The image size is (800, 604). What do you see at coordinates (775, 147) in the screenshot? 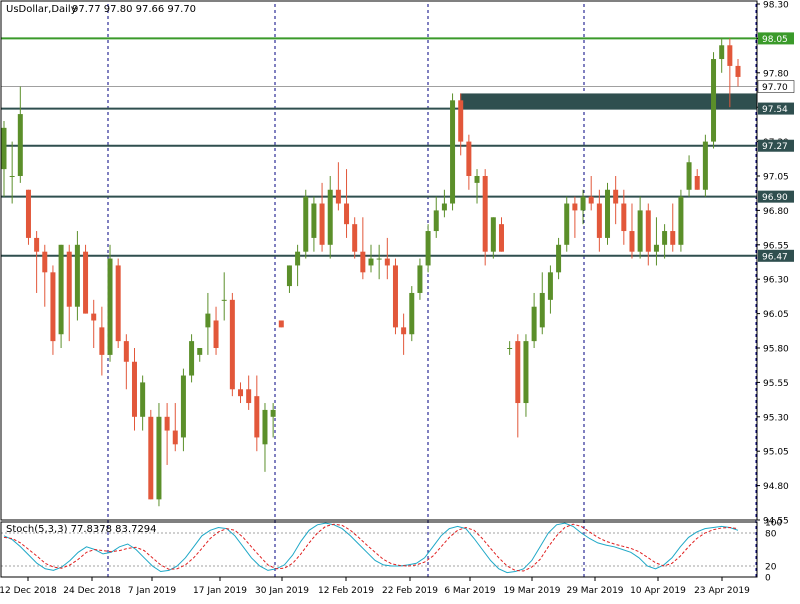
I see `level-price-label: 97.27` at bounding box center [775, 147].